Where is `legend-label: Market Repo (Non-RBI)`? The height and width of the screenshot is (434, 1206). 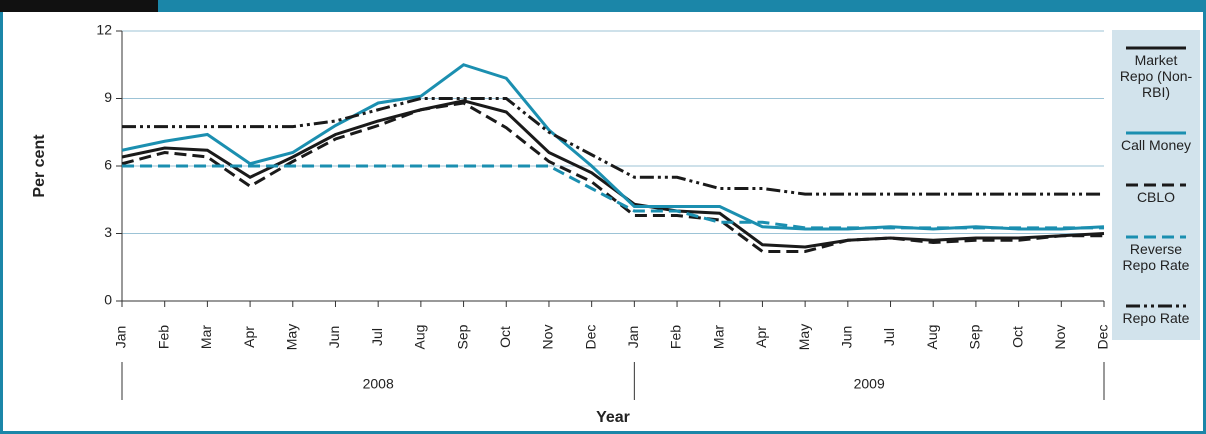
legend-label: Market Repo (Non-RBI) is located at coordinates (1156, 76).